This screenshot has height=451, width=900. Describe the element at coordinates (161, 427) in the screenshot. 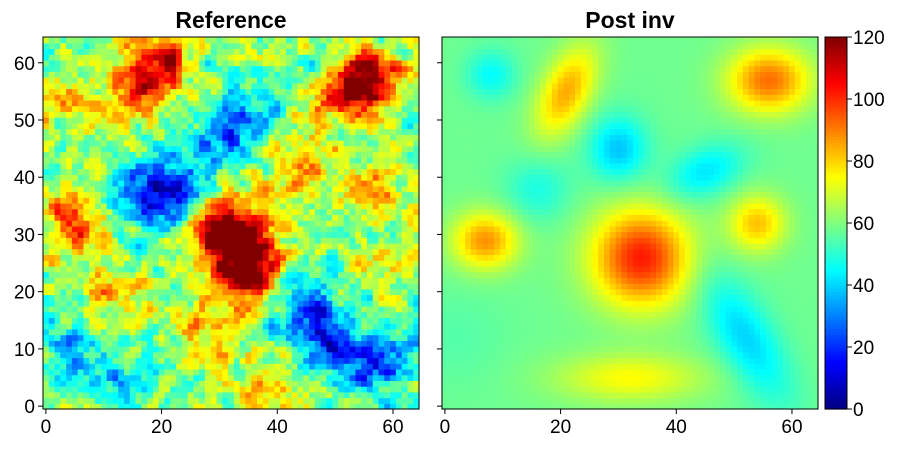

I see `x-tick-label: 20` at that location.